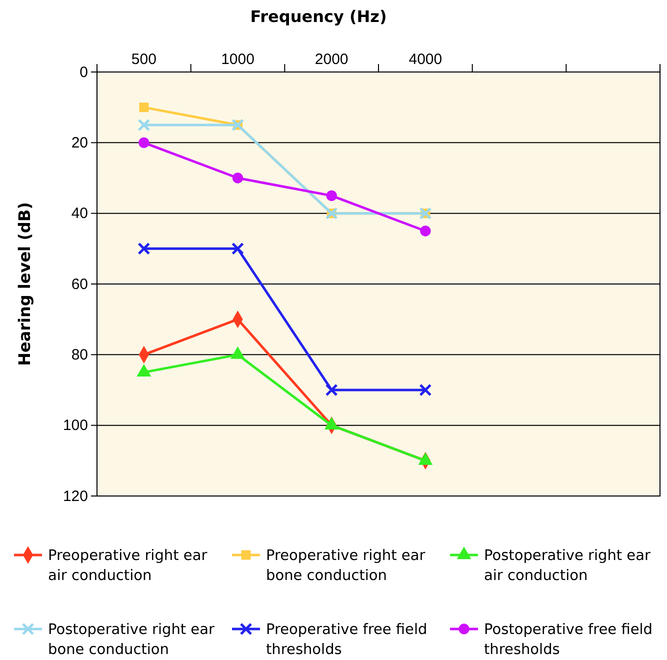 The image size is (667, 660). I want to click on x-tick-label: 2000, so click(331, 59).